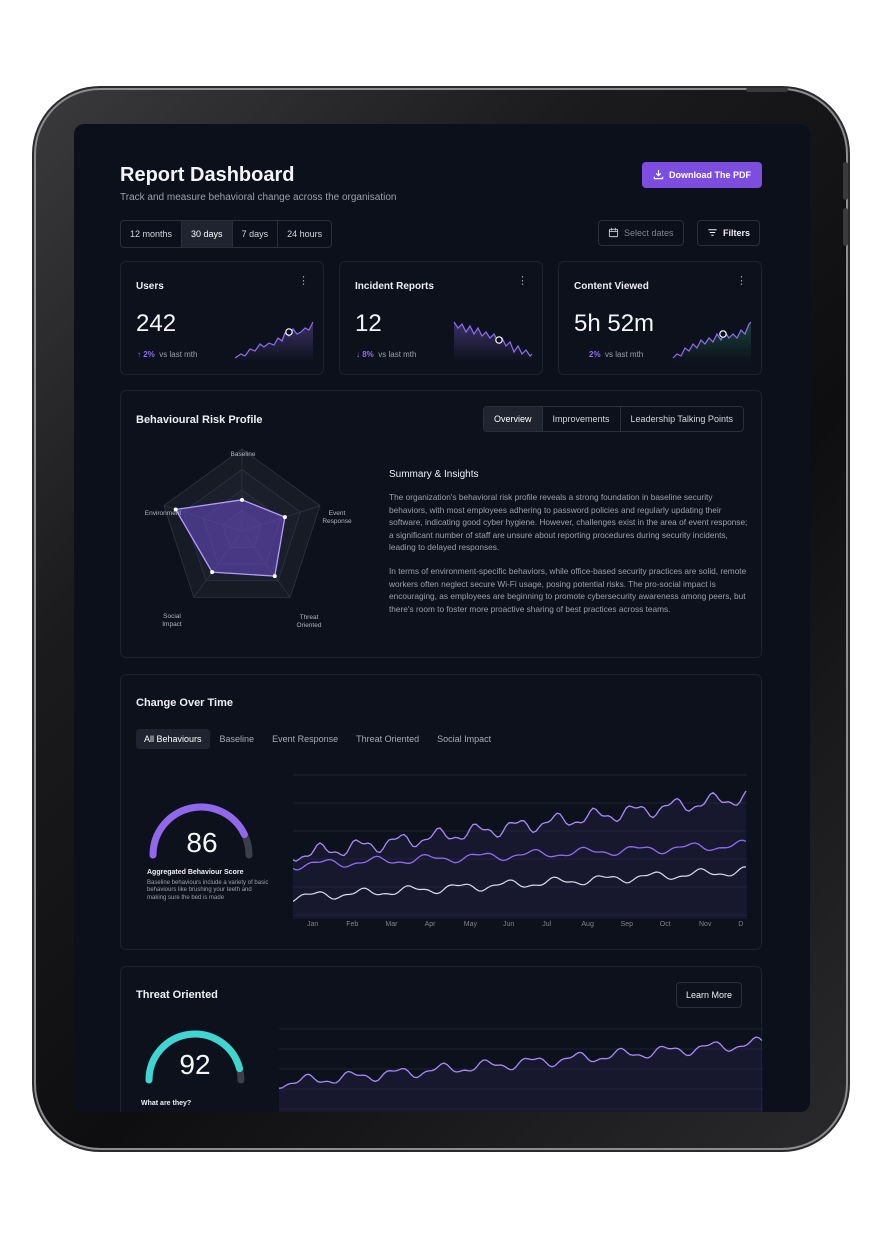 This screenshot has height=1250, width=884. What do you see at coordinates (845, 181) in the screenshot?
I see `tablet-volume-button` at bounding box center [845, 181].